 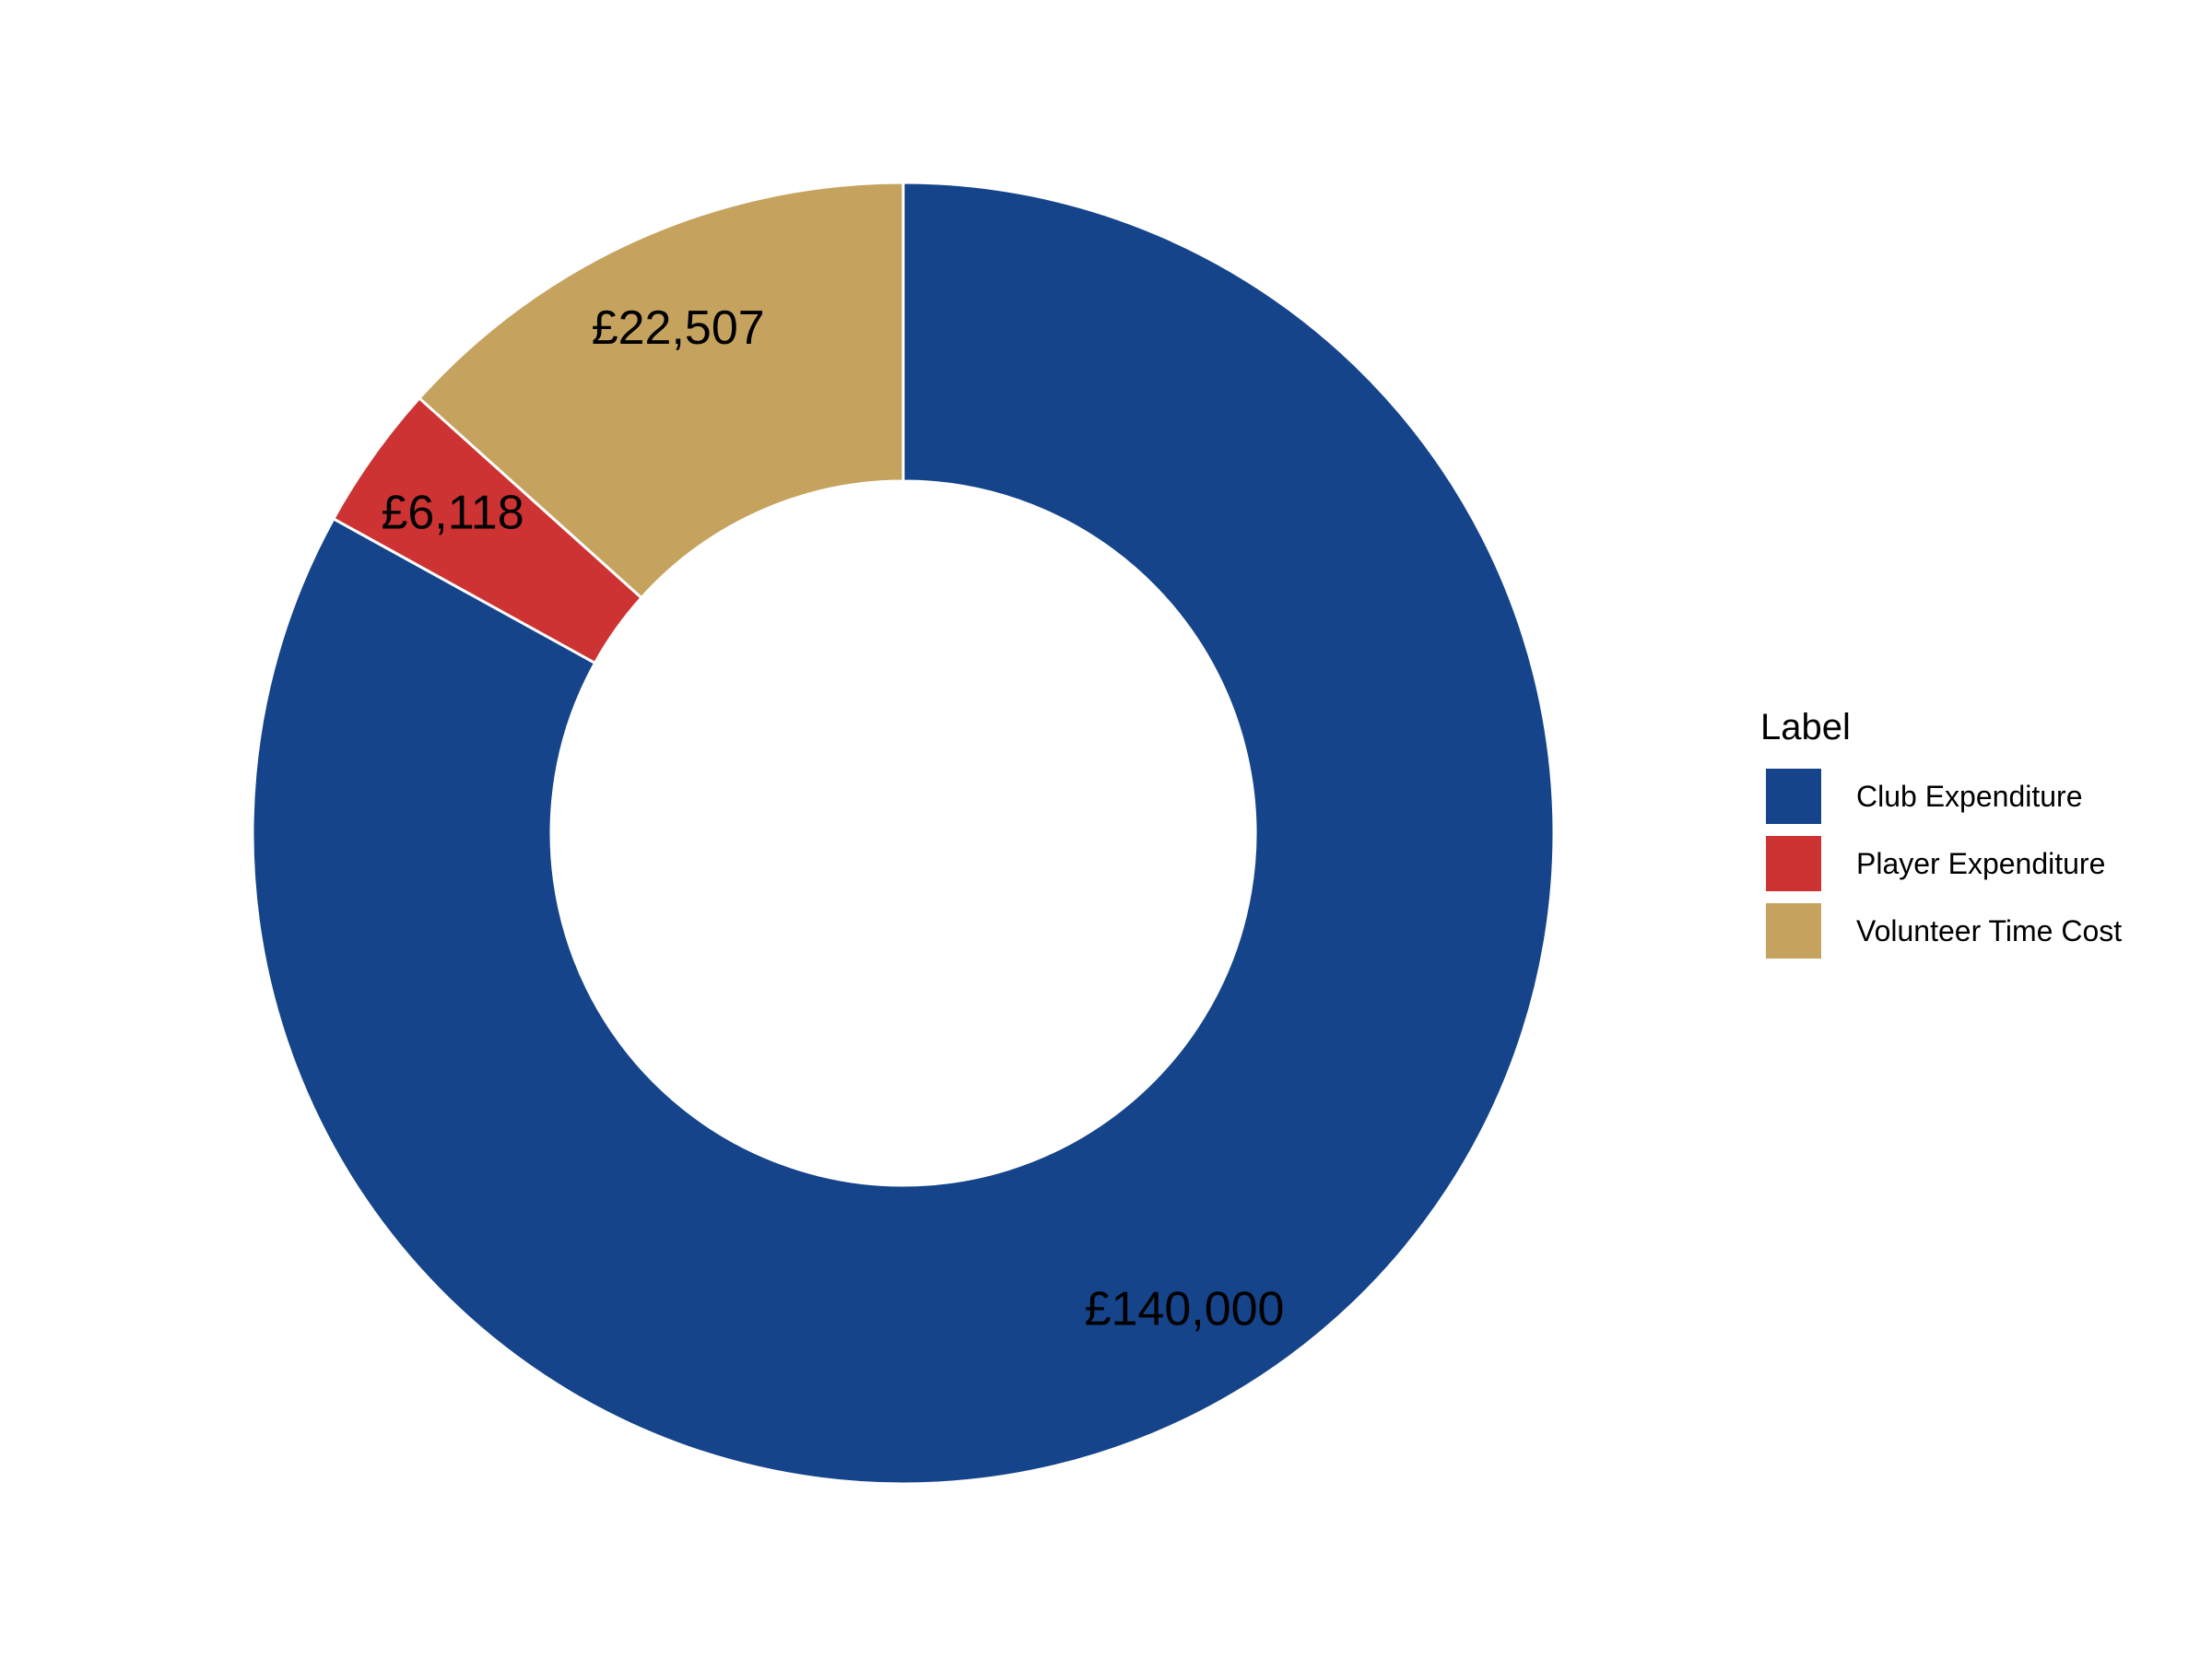 I want to click on slice-volunteer-time-cost, so click(x=661, y=390).